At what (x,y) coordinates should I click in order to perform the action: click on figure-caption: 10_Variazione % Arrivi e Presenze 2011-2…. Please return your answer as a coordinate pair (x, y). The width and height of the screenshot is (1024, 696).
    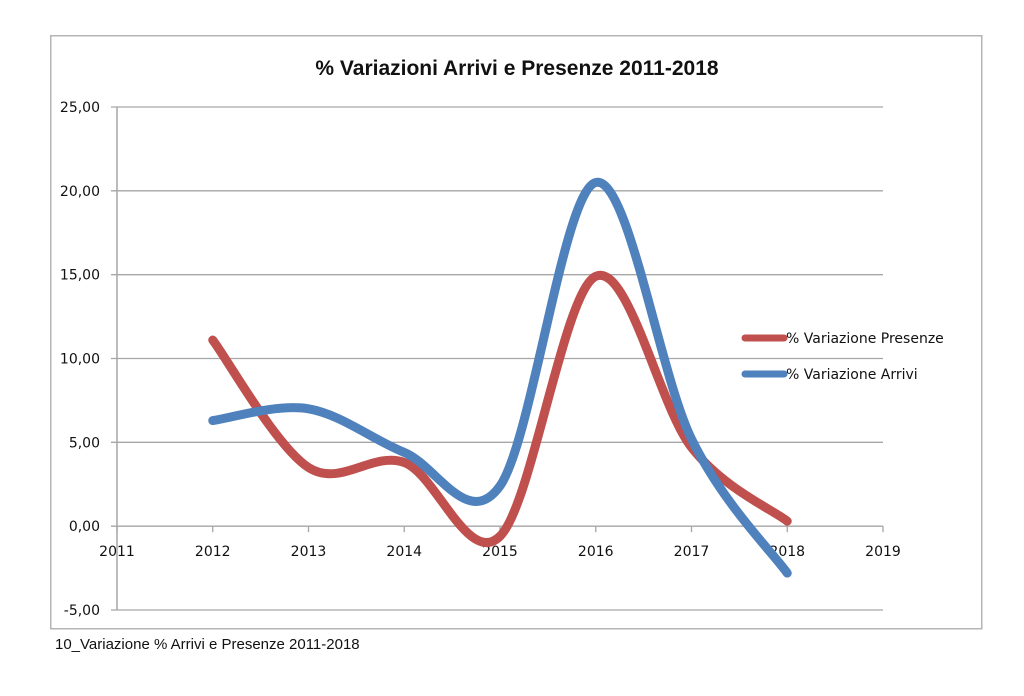
    Looking at the image, I should click on (207, 644).